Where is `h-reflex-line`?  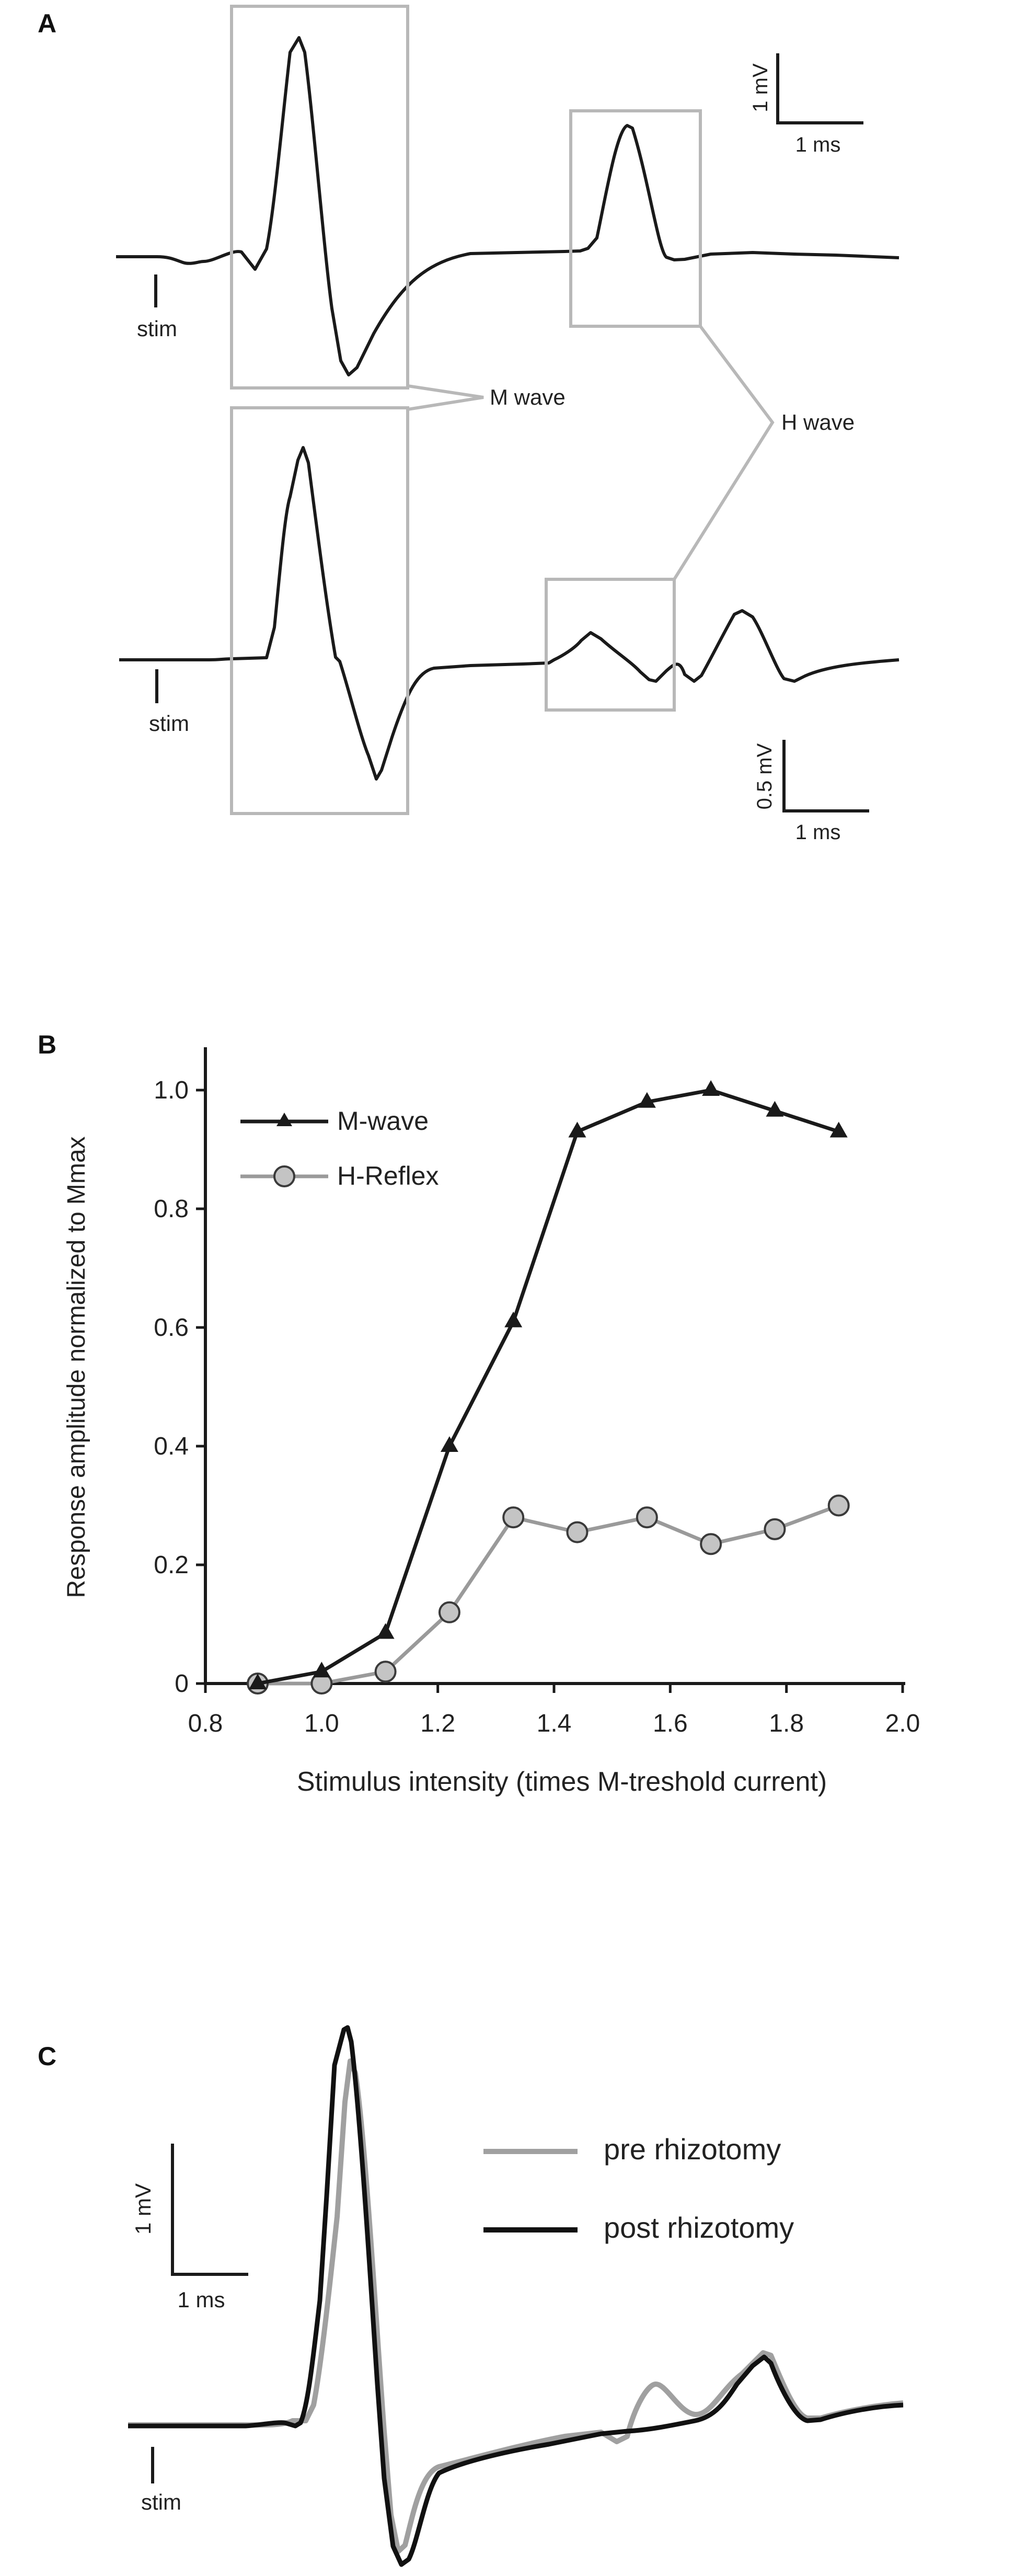 h-reflex-line is located at coordinates (548, 1595).